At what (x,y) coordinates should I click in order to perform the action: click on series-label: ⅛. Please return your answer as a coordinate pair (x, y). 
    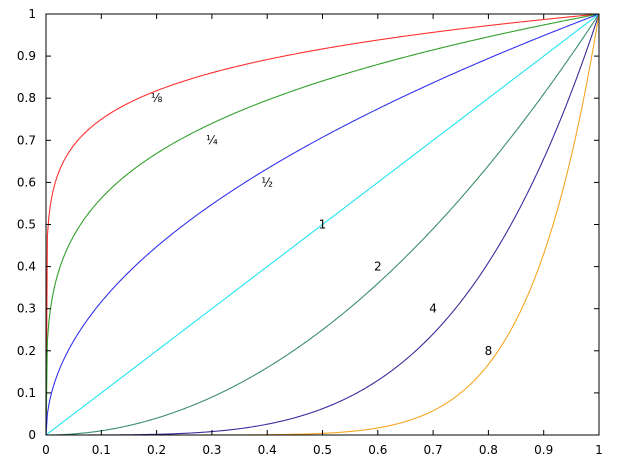
    Looking at the image, I should click on (157, 98).